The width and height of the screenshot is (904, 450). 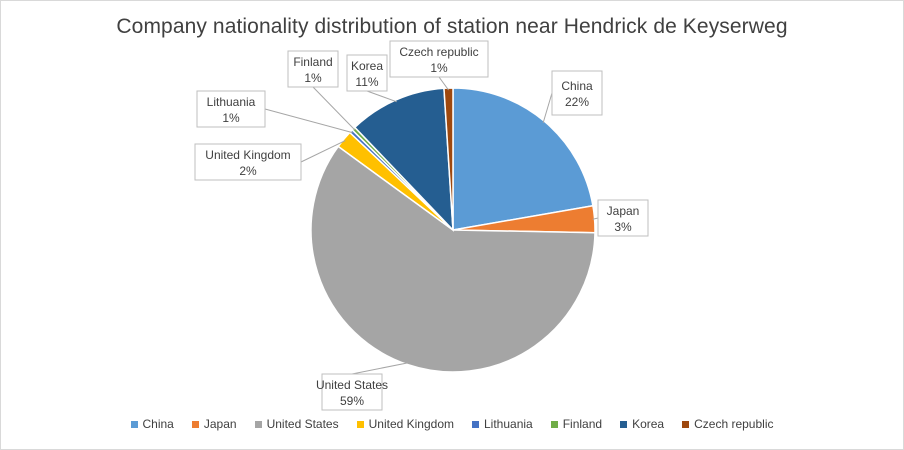 What do you see at coordinates (323, 151) in the screenshot?
I see `leader-line-united-kingdom` at bounding box center [323, 151].